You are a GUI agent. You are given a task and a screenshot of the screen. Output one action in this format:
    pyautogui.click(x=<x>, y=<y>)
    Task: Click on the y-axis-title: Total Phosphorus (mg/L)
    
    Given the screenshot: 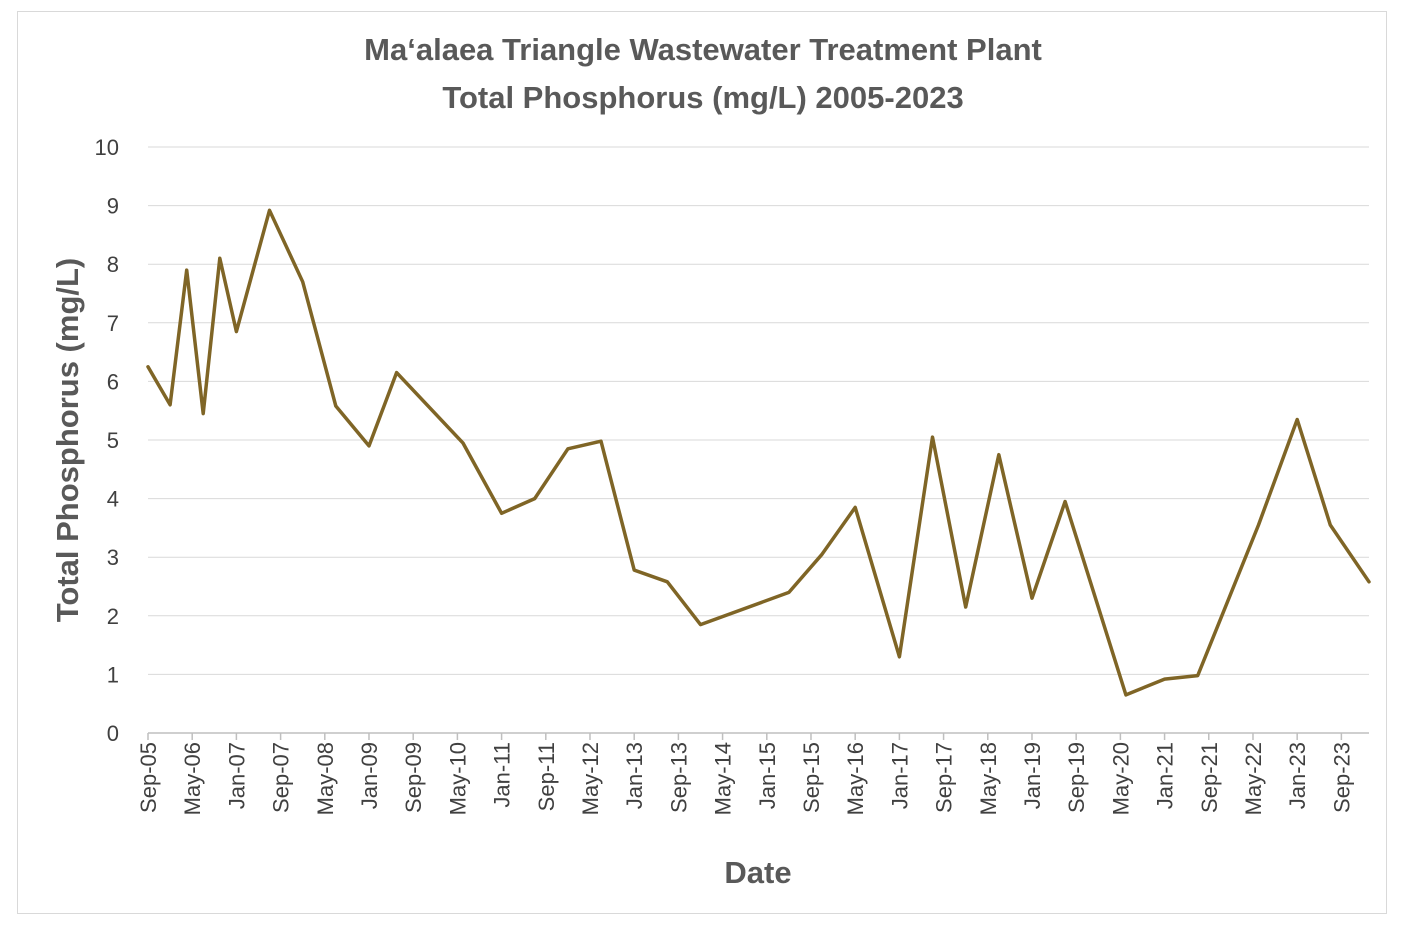 What is the action you would take?
    pyautogui.click(x=67, y=440)
    